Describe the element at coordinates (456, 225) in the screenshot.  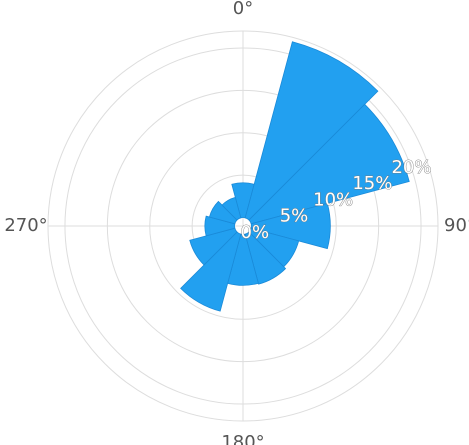
I see `angle-label: 90°` at that location.